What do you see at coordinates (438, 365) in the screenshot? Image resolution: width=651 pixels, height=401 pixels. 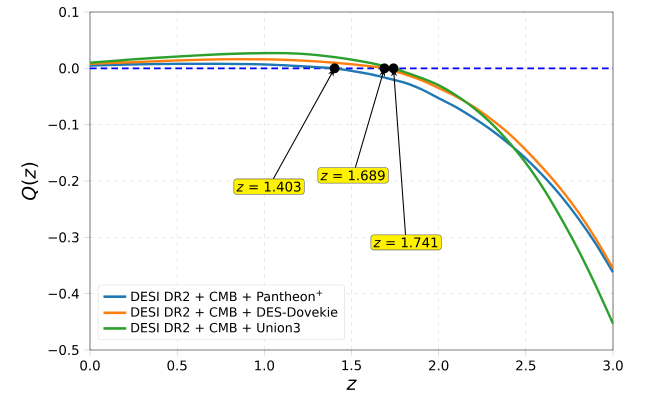 I see `x-tick-label: 2.0` at bounding box center [438, 365].